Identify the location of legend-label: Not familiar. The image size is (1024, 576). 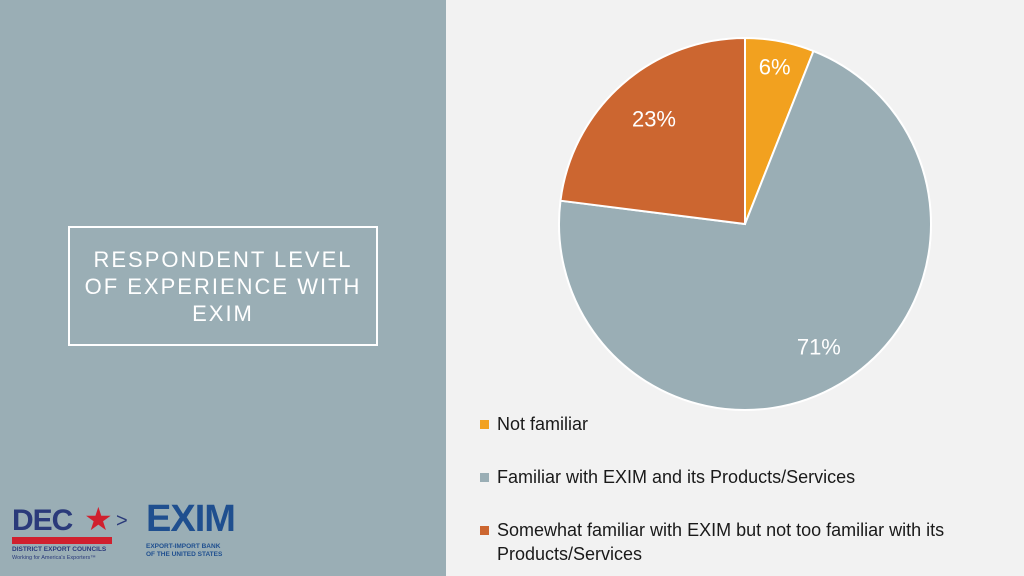
(543, 424).